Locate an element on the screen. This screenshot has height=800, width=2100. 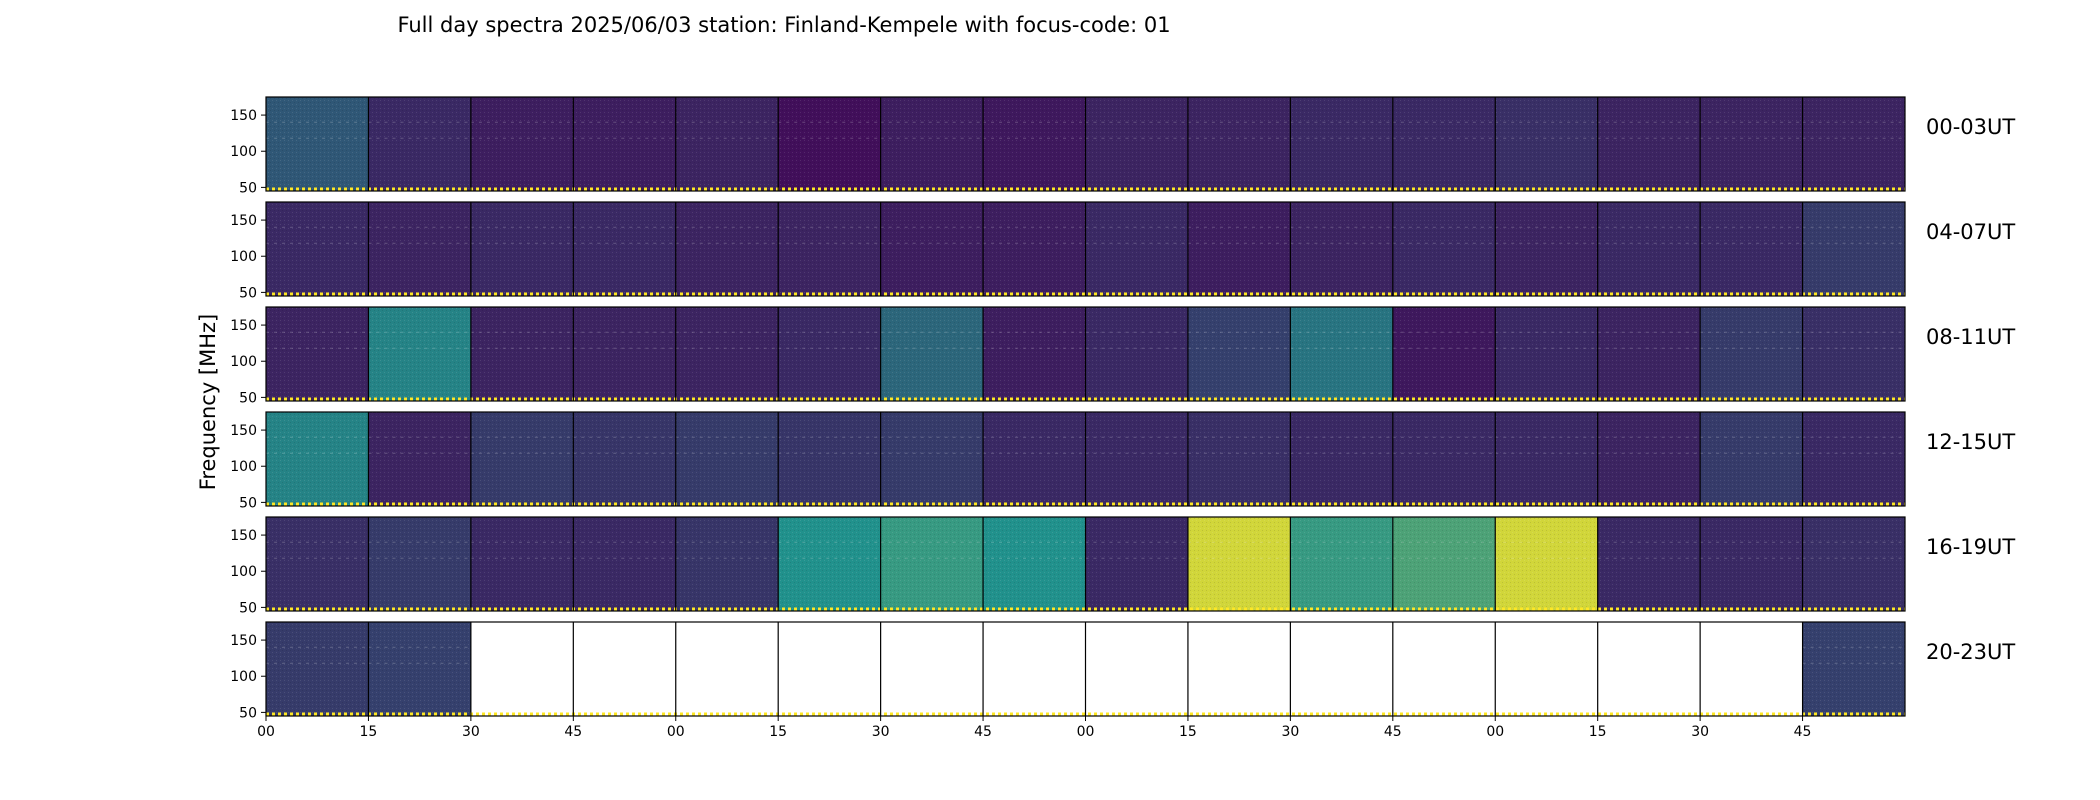
row-label: 12-15UT is located at coordinates (1970, 442).